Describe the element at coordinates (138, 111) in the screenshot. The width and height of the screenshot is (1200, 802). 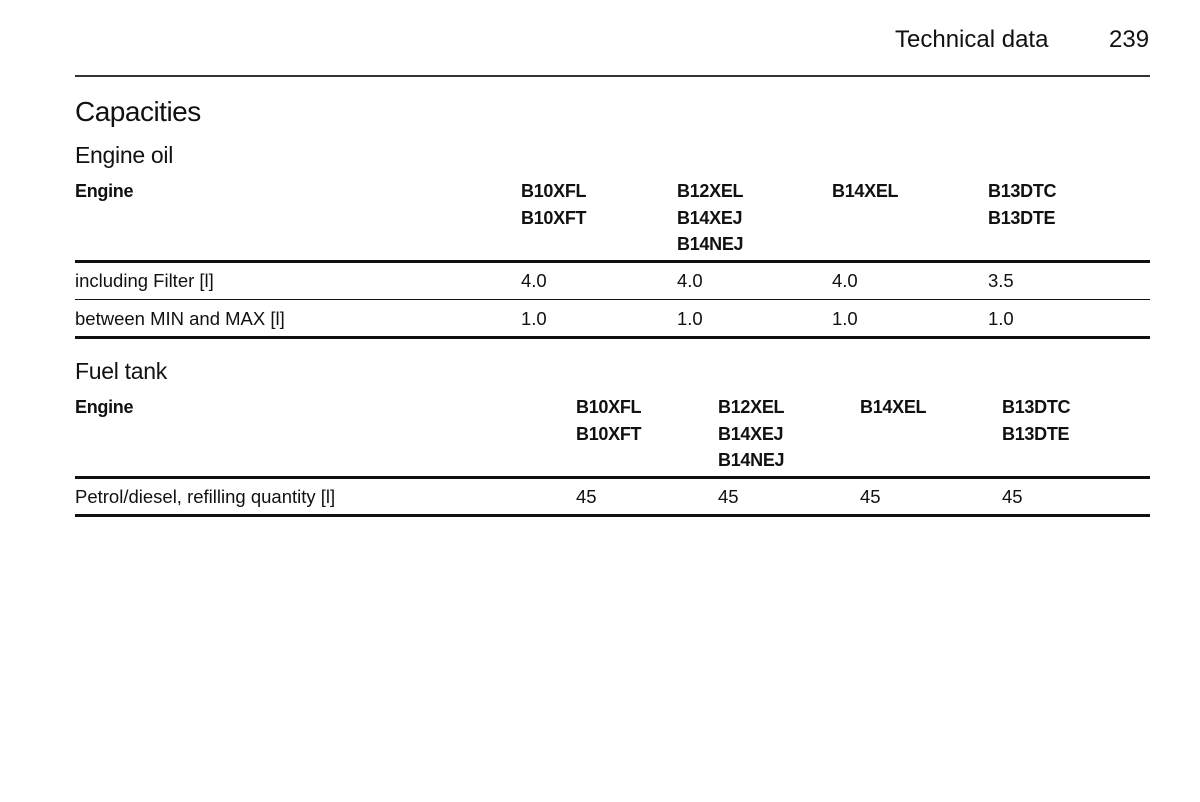
I see `page-title: Capacities` at that location.